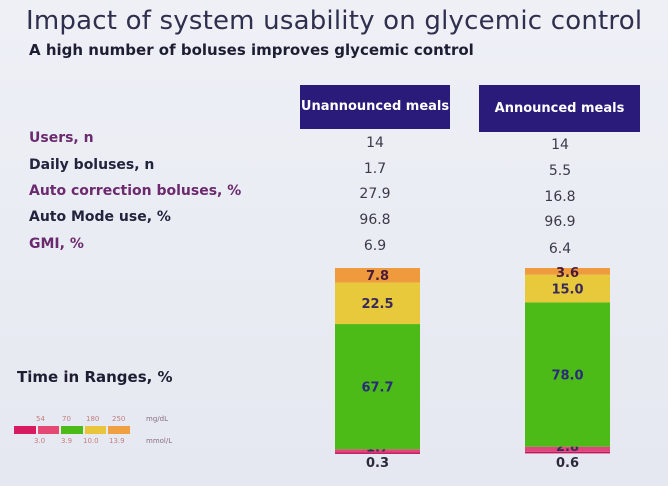  I want to click on bar-label->250-1: 3.6, so click(567, 273).